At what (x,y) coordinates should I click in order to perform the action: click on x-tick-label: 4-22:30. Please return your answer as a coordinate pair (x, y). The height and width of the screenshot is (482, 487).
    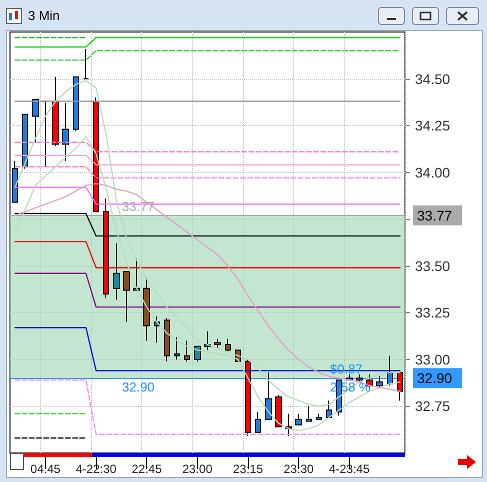
    Looking at the image, I should click on (96, 469).